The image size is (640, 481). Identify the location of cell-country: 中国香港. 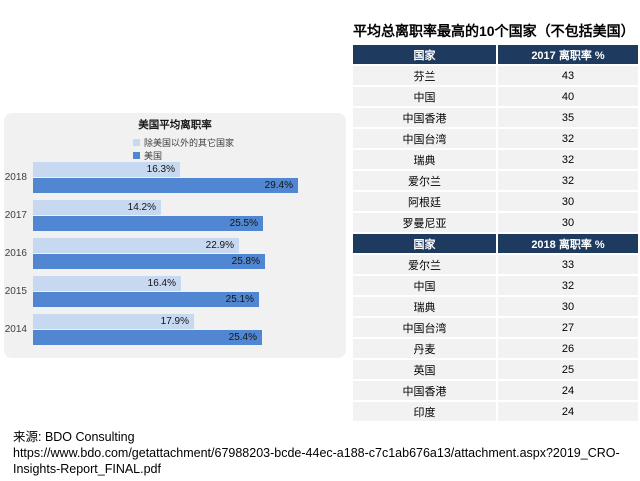
(425, 117).